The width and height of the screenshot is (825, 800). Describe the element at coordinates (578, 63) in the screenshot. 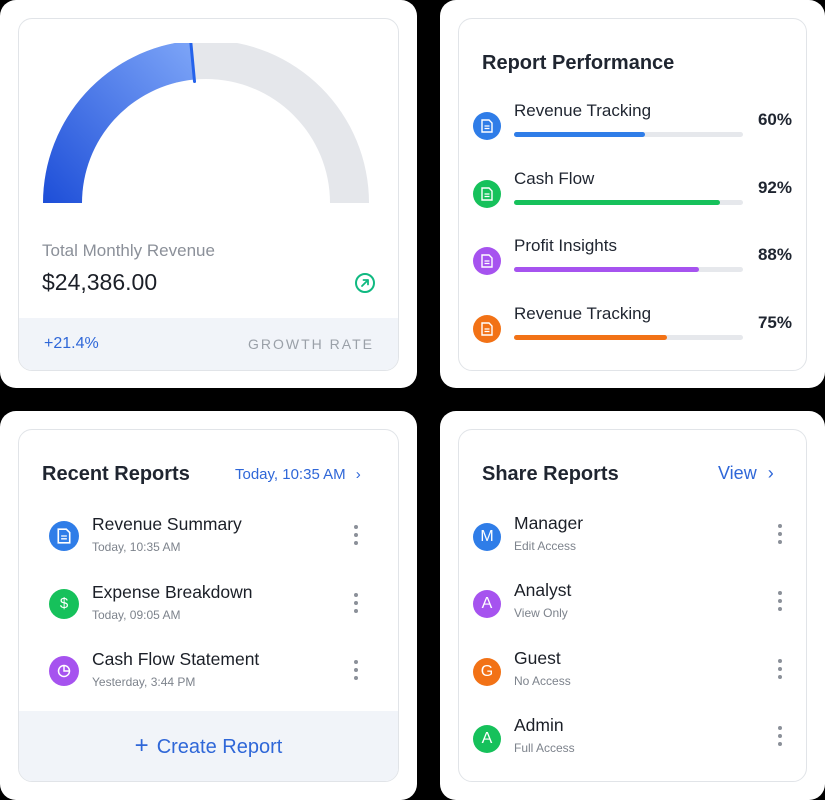

I see `performance-title: Report Performance` at that location.